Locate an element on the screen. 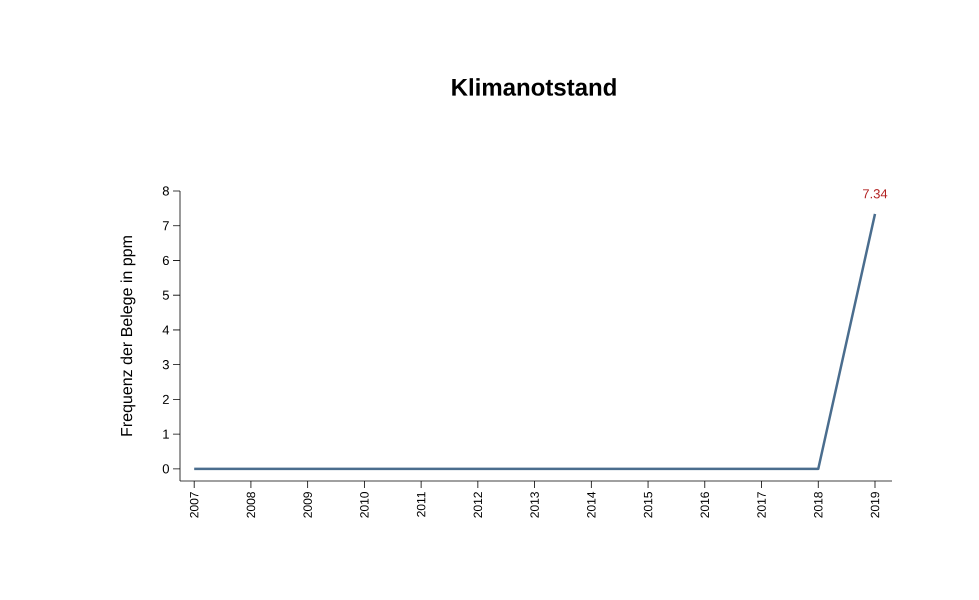 The image size is (979, 600). x-tick-label: 2007 is located at coordinates (194, 505).